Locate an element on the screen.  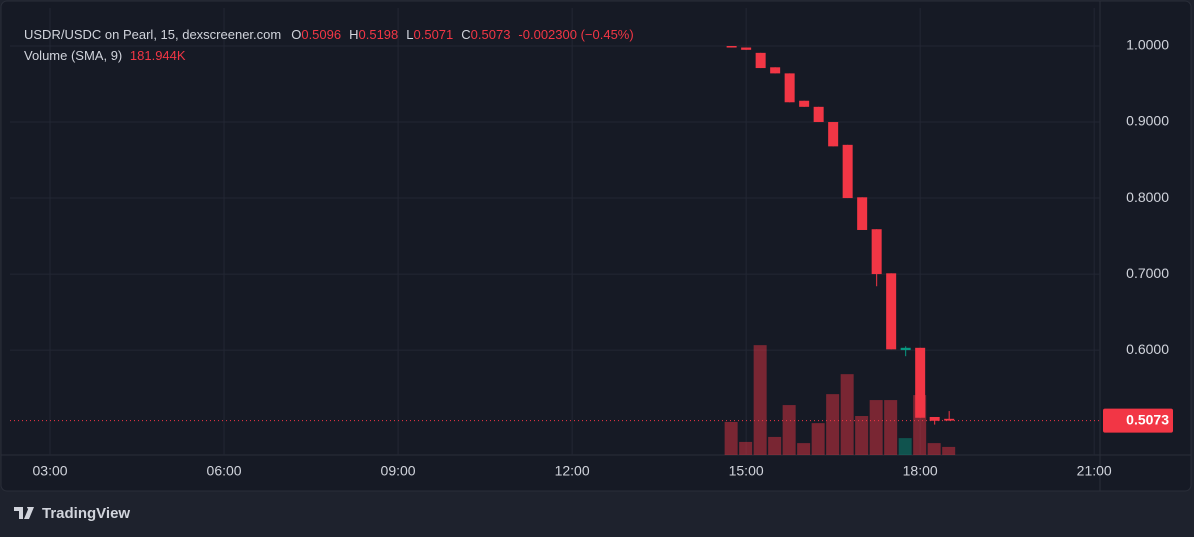
watermark-text: TradingView is located at coordinates (86, 513).